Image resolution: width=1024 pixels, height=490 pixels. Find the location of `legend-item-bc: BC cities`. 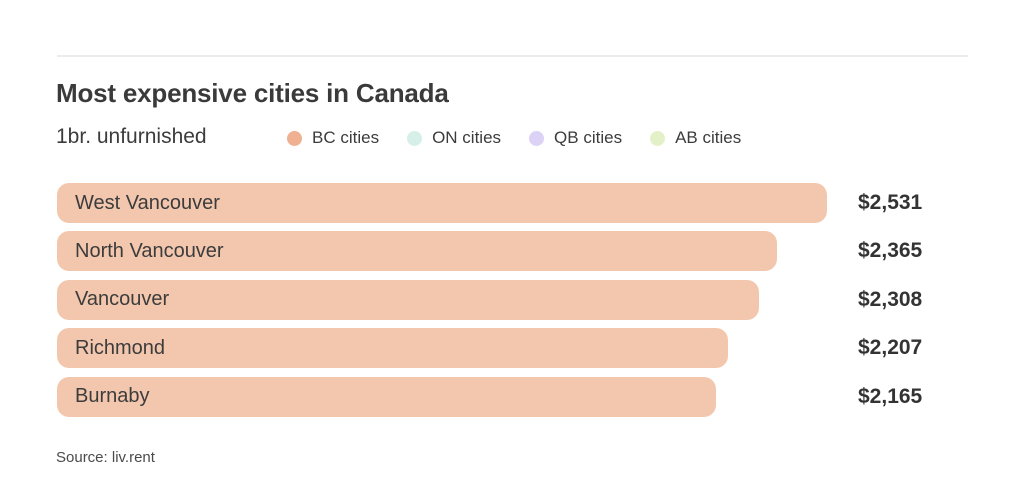

legend-item-bc: BC cities is located at coordinates (333, 138).